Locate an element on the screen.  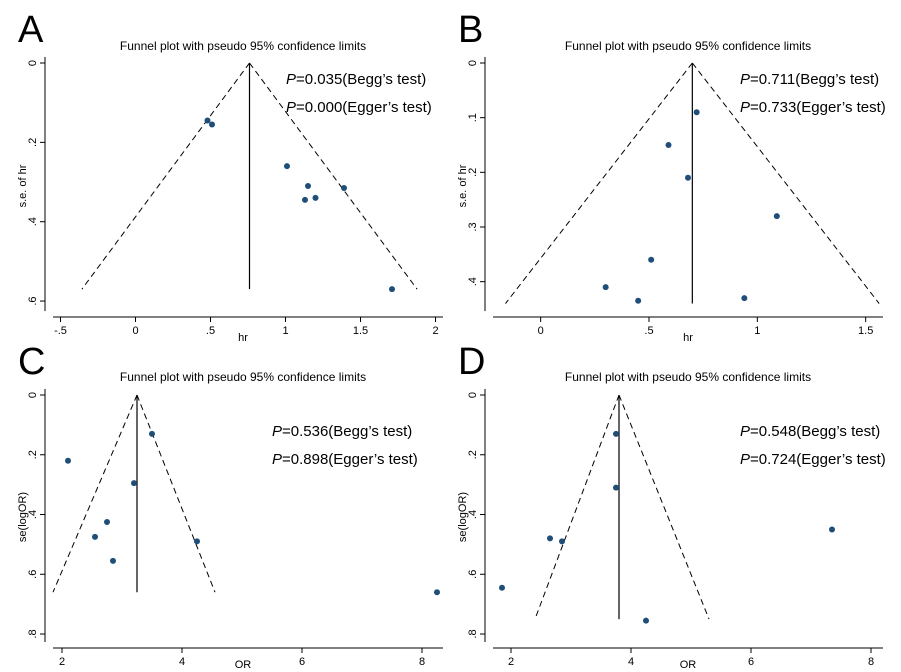
test-statistic: P=0.035(Begg’s test) is located at coordinates (356, 79).